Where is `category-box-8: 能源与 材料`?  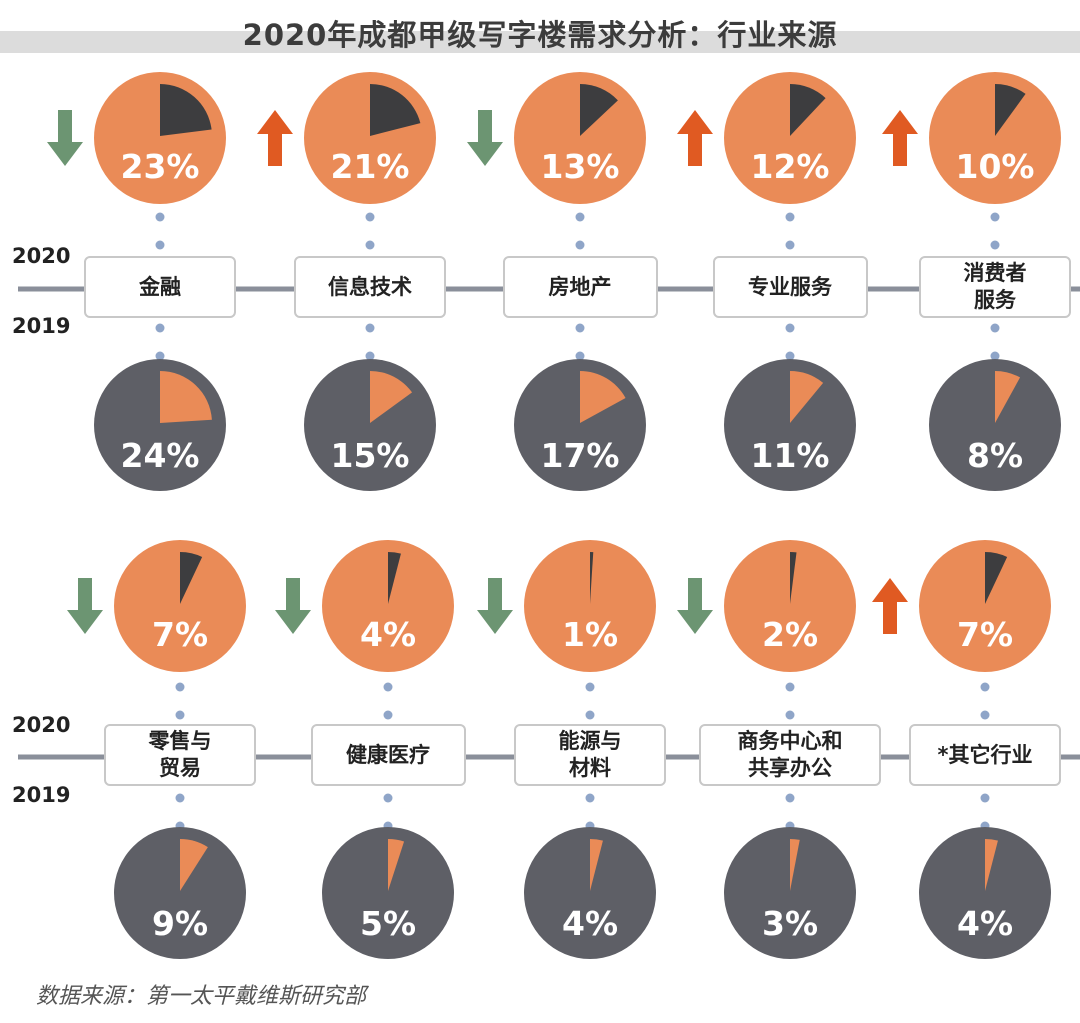 category-box-8: 能源与 材料 is located at coordinates (590, 755).